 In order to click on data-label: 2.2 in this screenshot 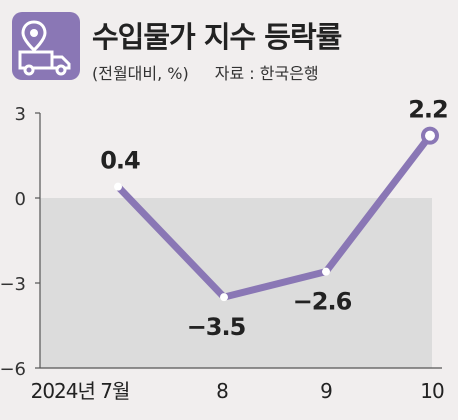, I will do `click(428, 110)`.